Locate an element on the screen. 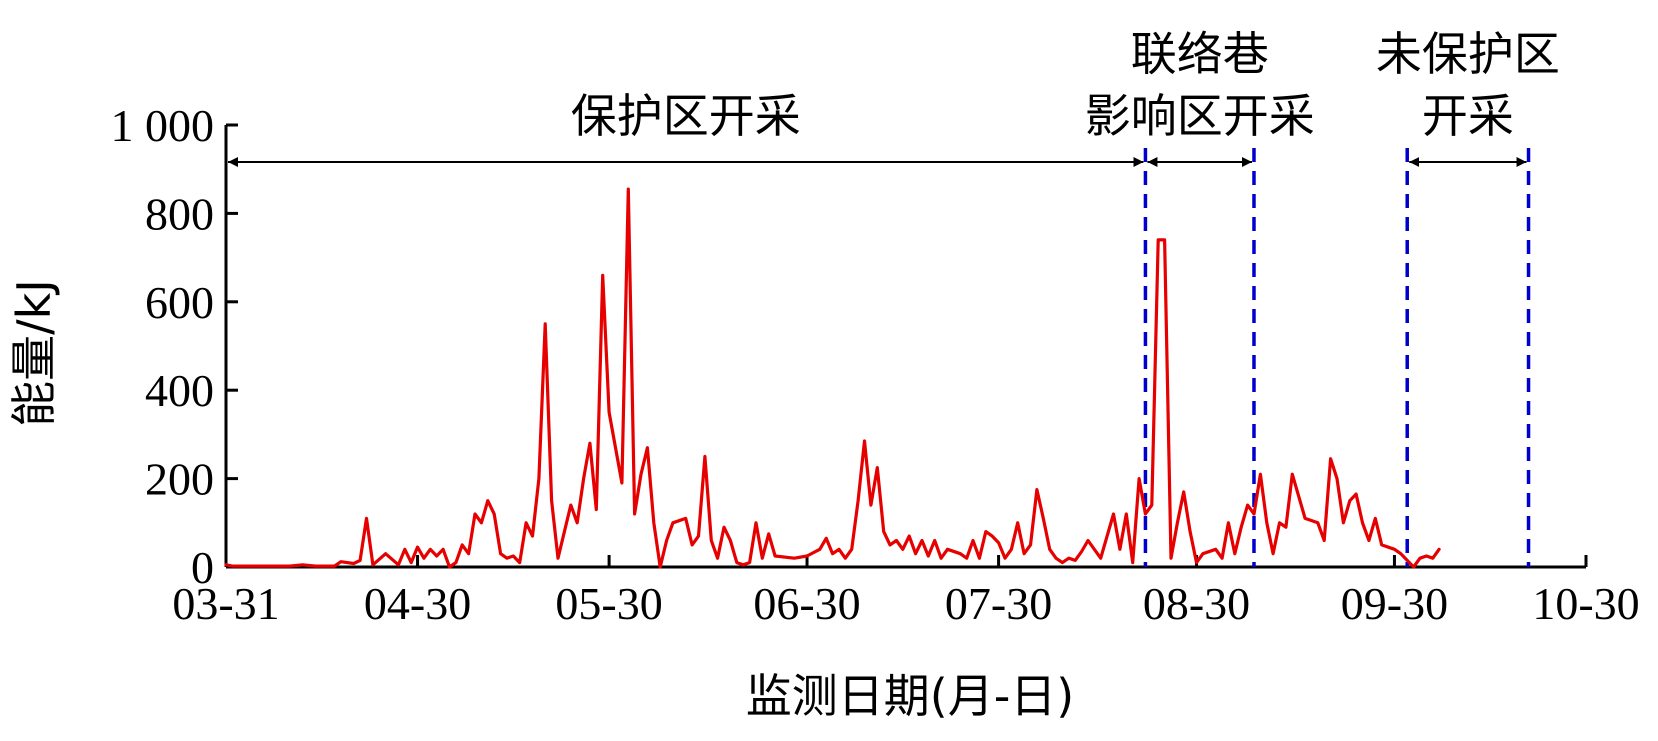  y-tick-label: 800 is located at coordinates (179, 213).